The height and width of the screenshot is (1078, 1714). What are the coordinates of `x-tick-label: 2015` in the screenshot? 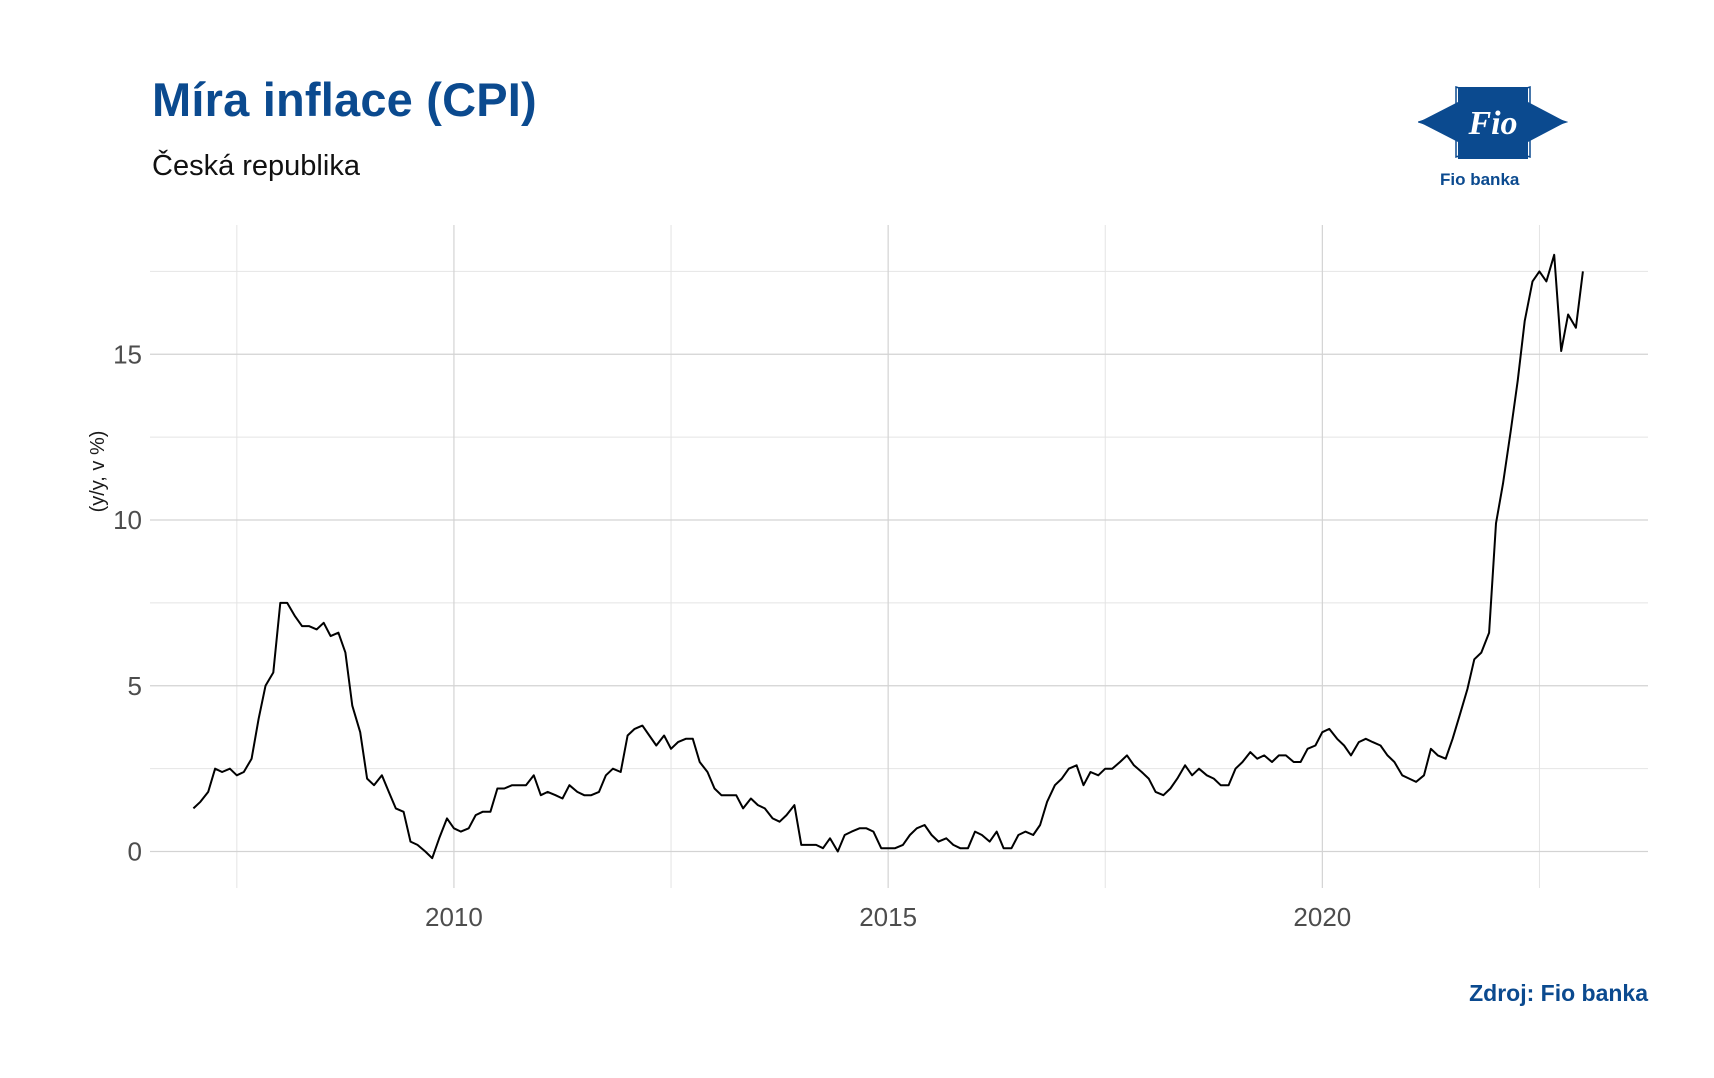 It's located at (888, 917).